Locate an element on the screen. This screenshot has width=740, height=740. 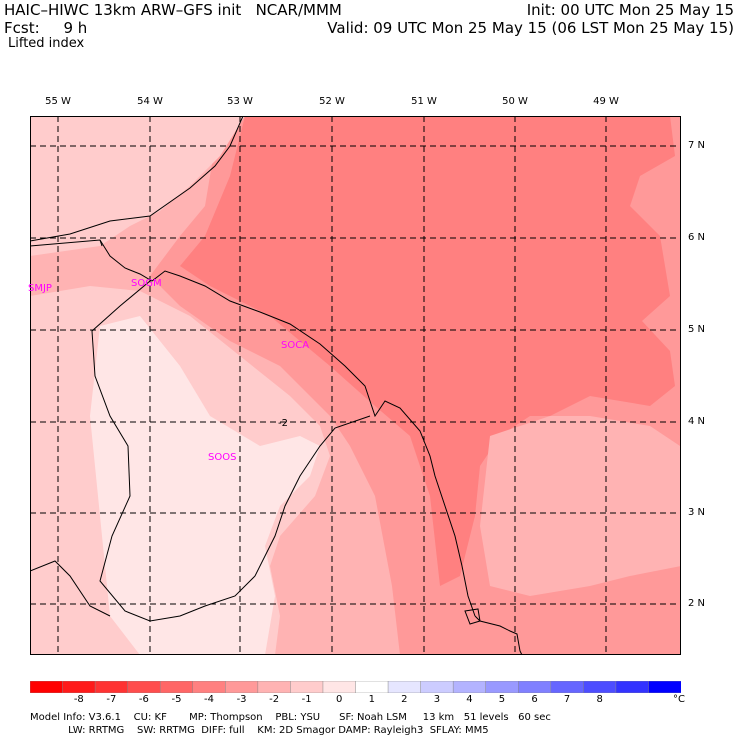
contour-label: -2 is located at coordinates (283, 423).